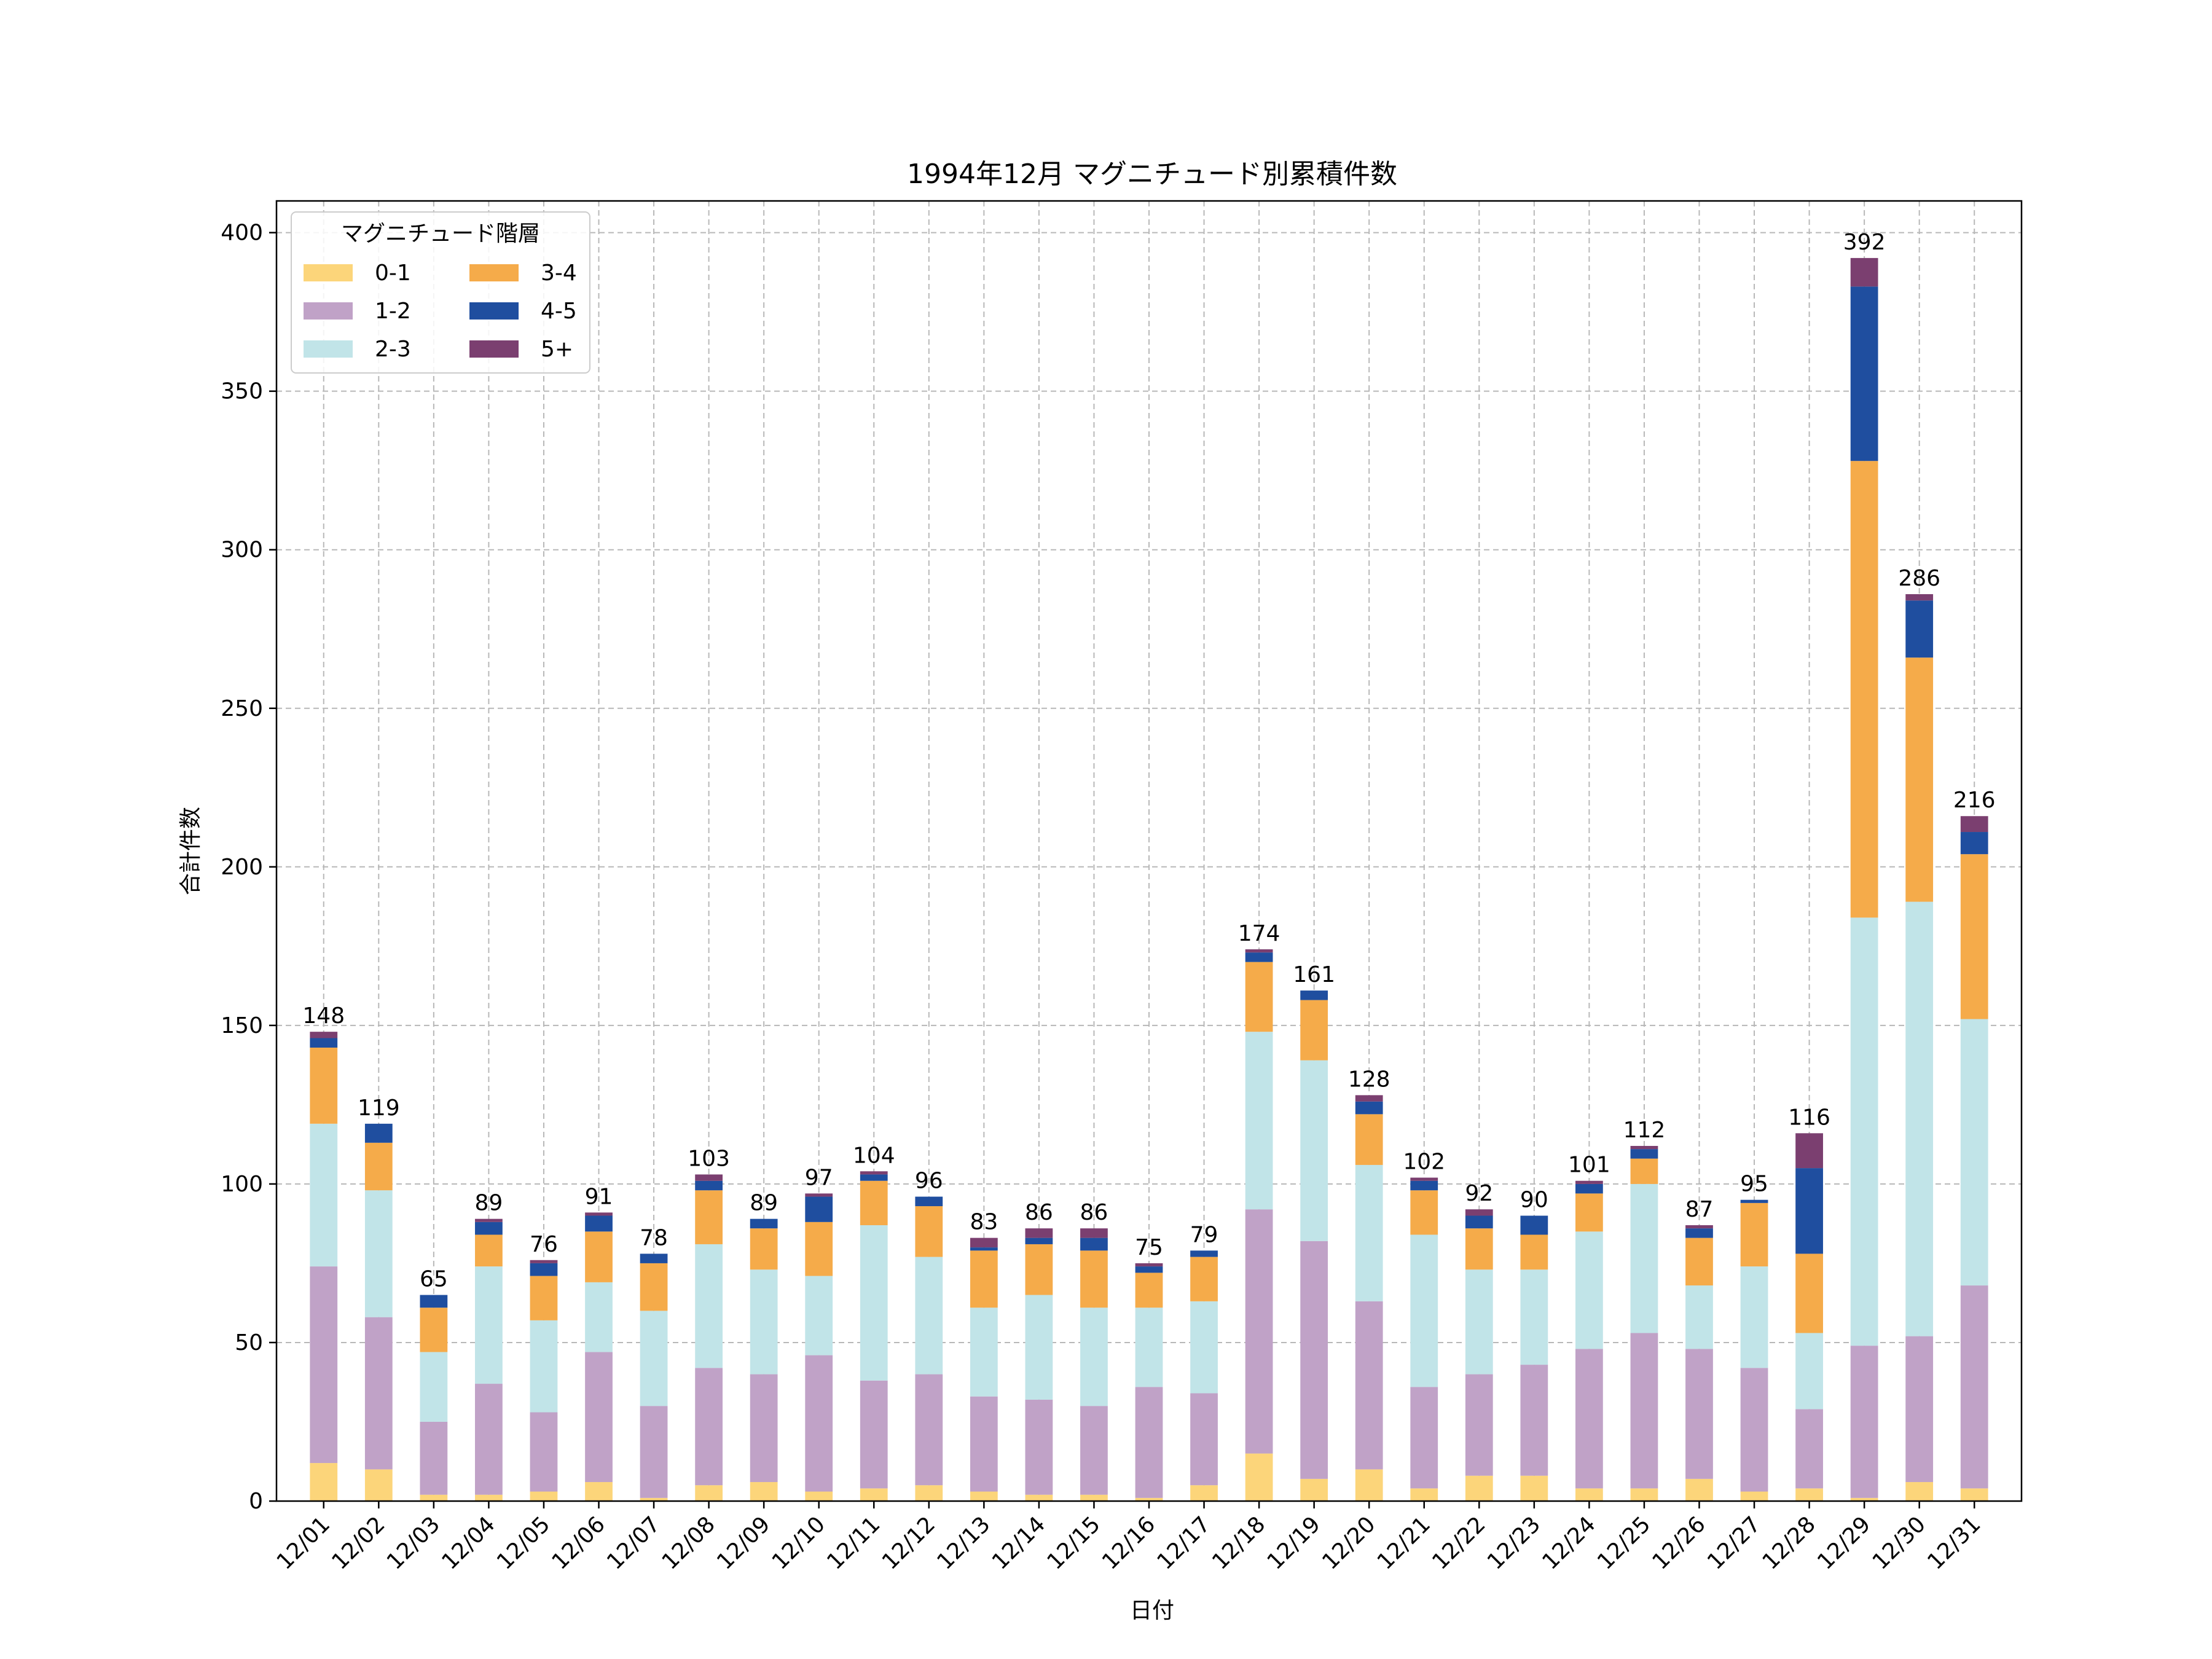 This screenshot has width=2212, height=1659. Describe the element at coordinates (557, 349) in the screenshot. I see `legend-label: 5+` at that location.